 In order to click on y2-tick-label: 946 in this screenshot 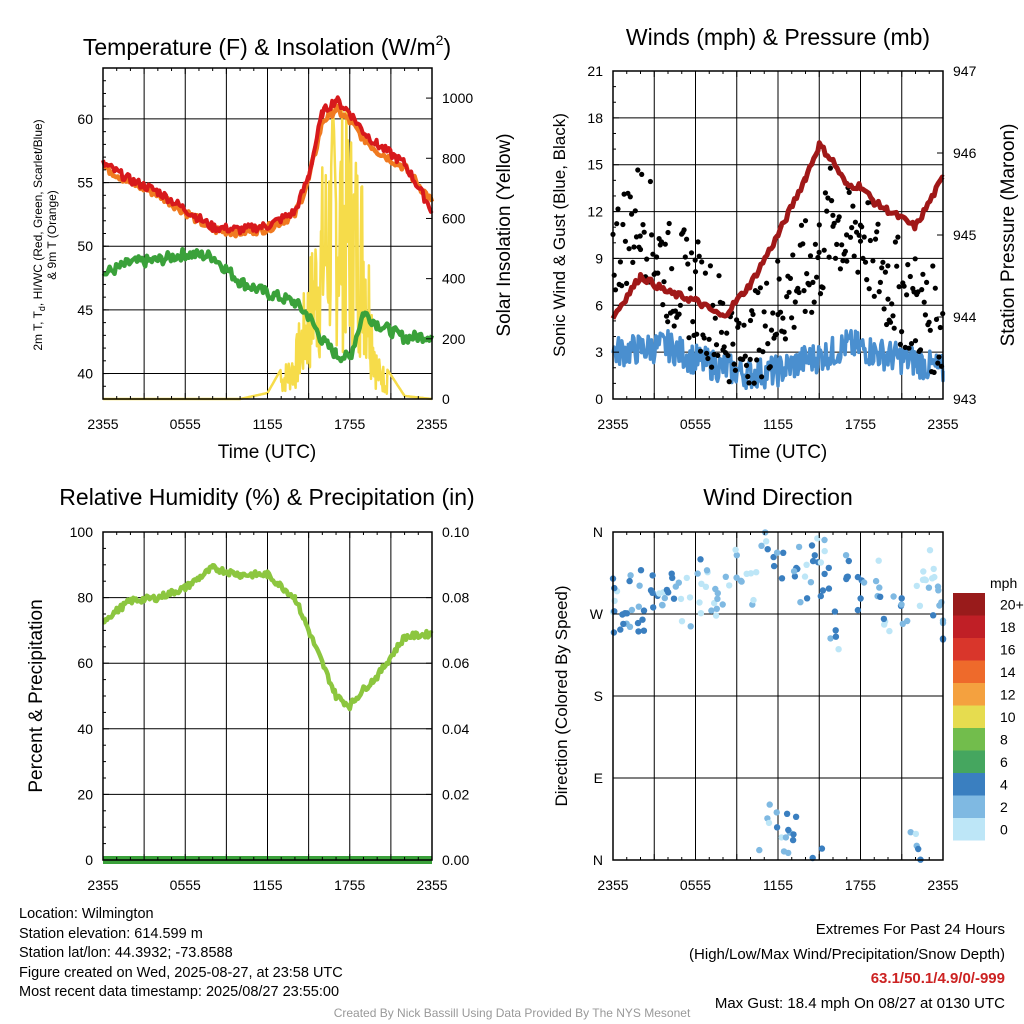, I will do `click(965, 153)`.